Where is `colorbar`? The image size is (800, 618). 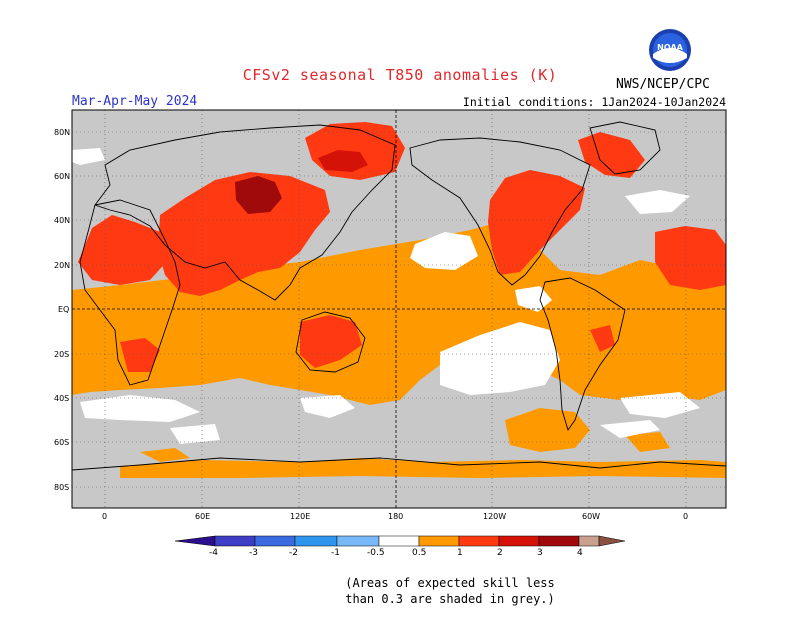
colorbar is located at coordinates (400, 541).